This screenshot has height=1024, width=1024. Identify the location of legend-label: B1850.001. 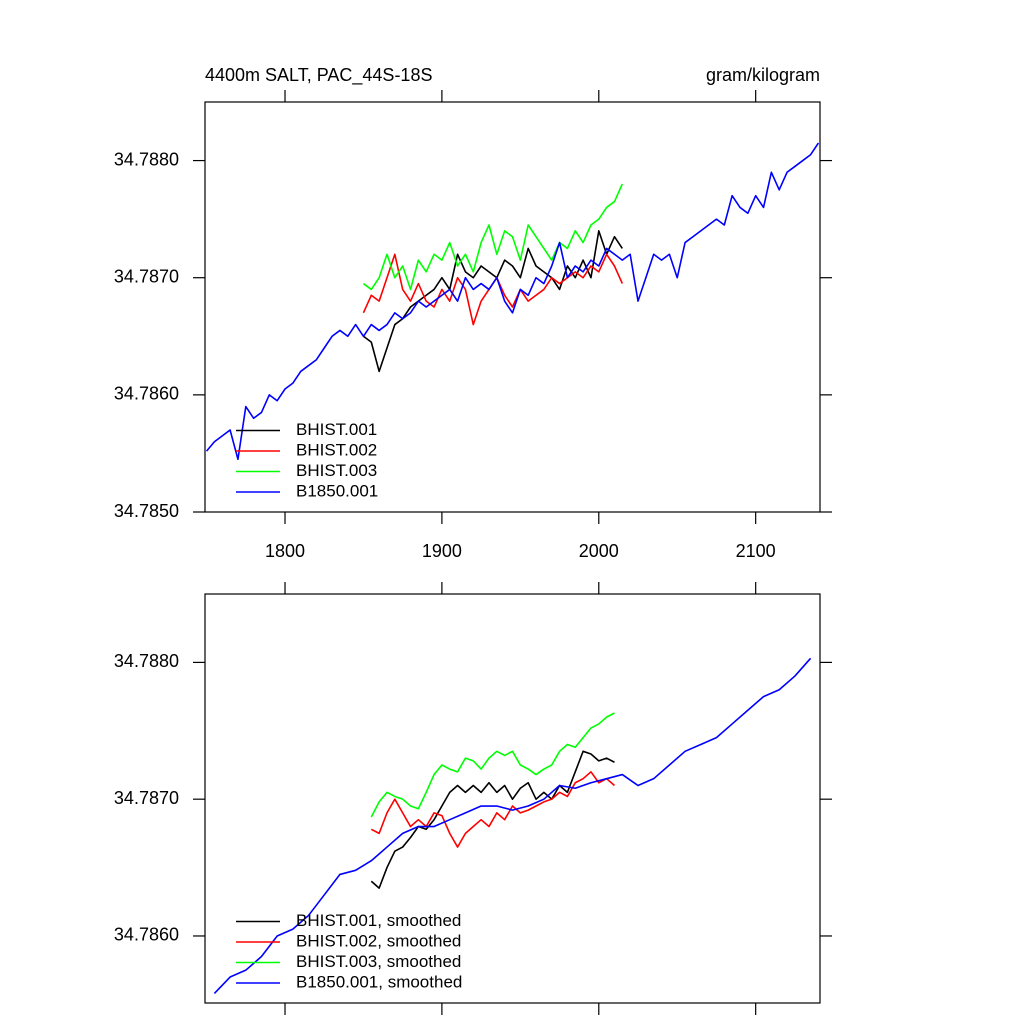
(337, 490).